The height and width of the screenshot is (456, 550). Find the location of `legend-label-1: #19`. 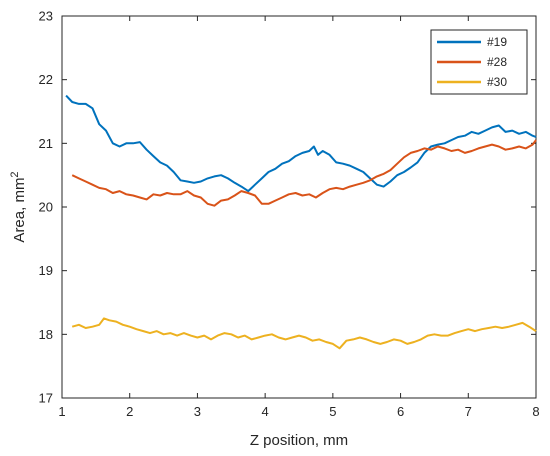

legend-label-1: #19 is located at coordinates (497, 42).